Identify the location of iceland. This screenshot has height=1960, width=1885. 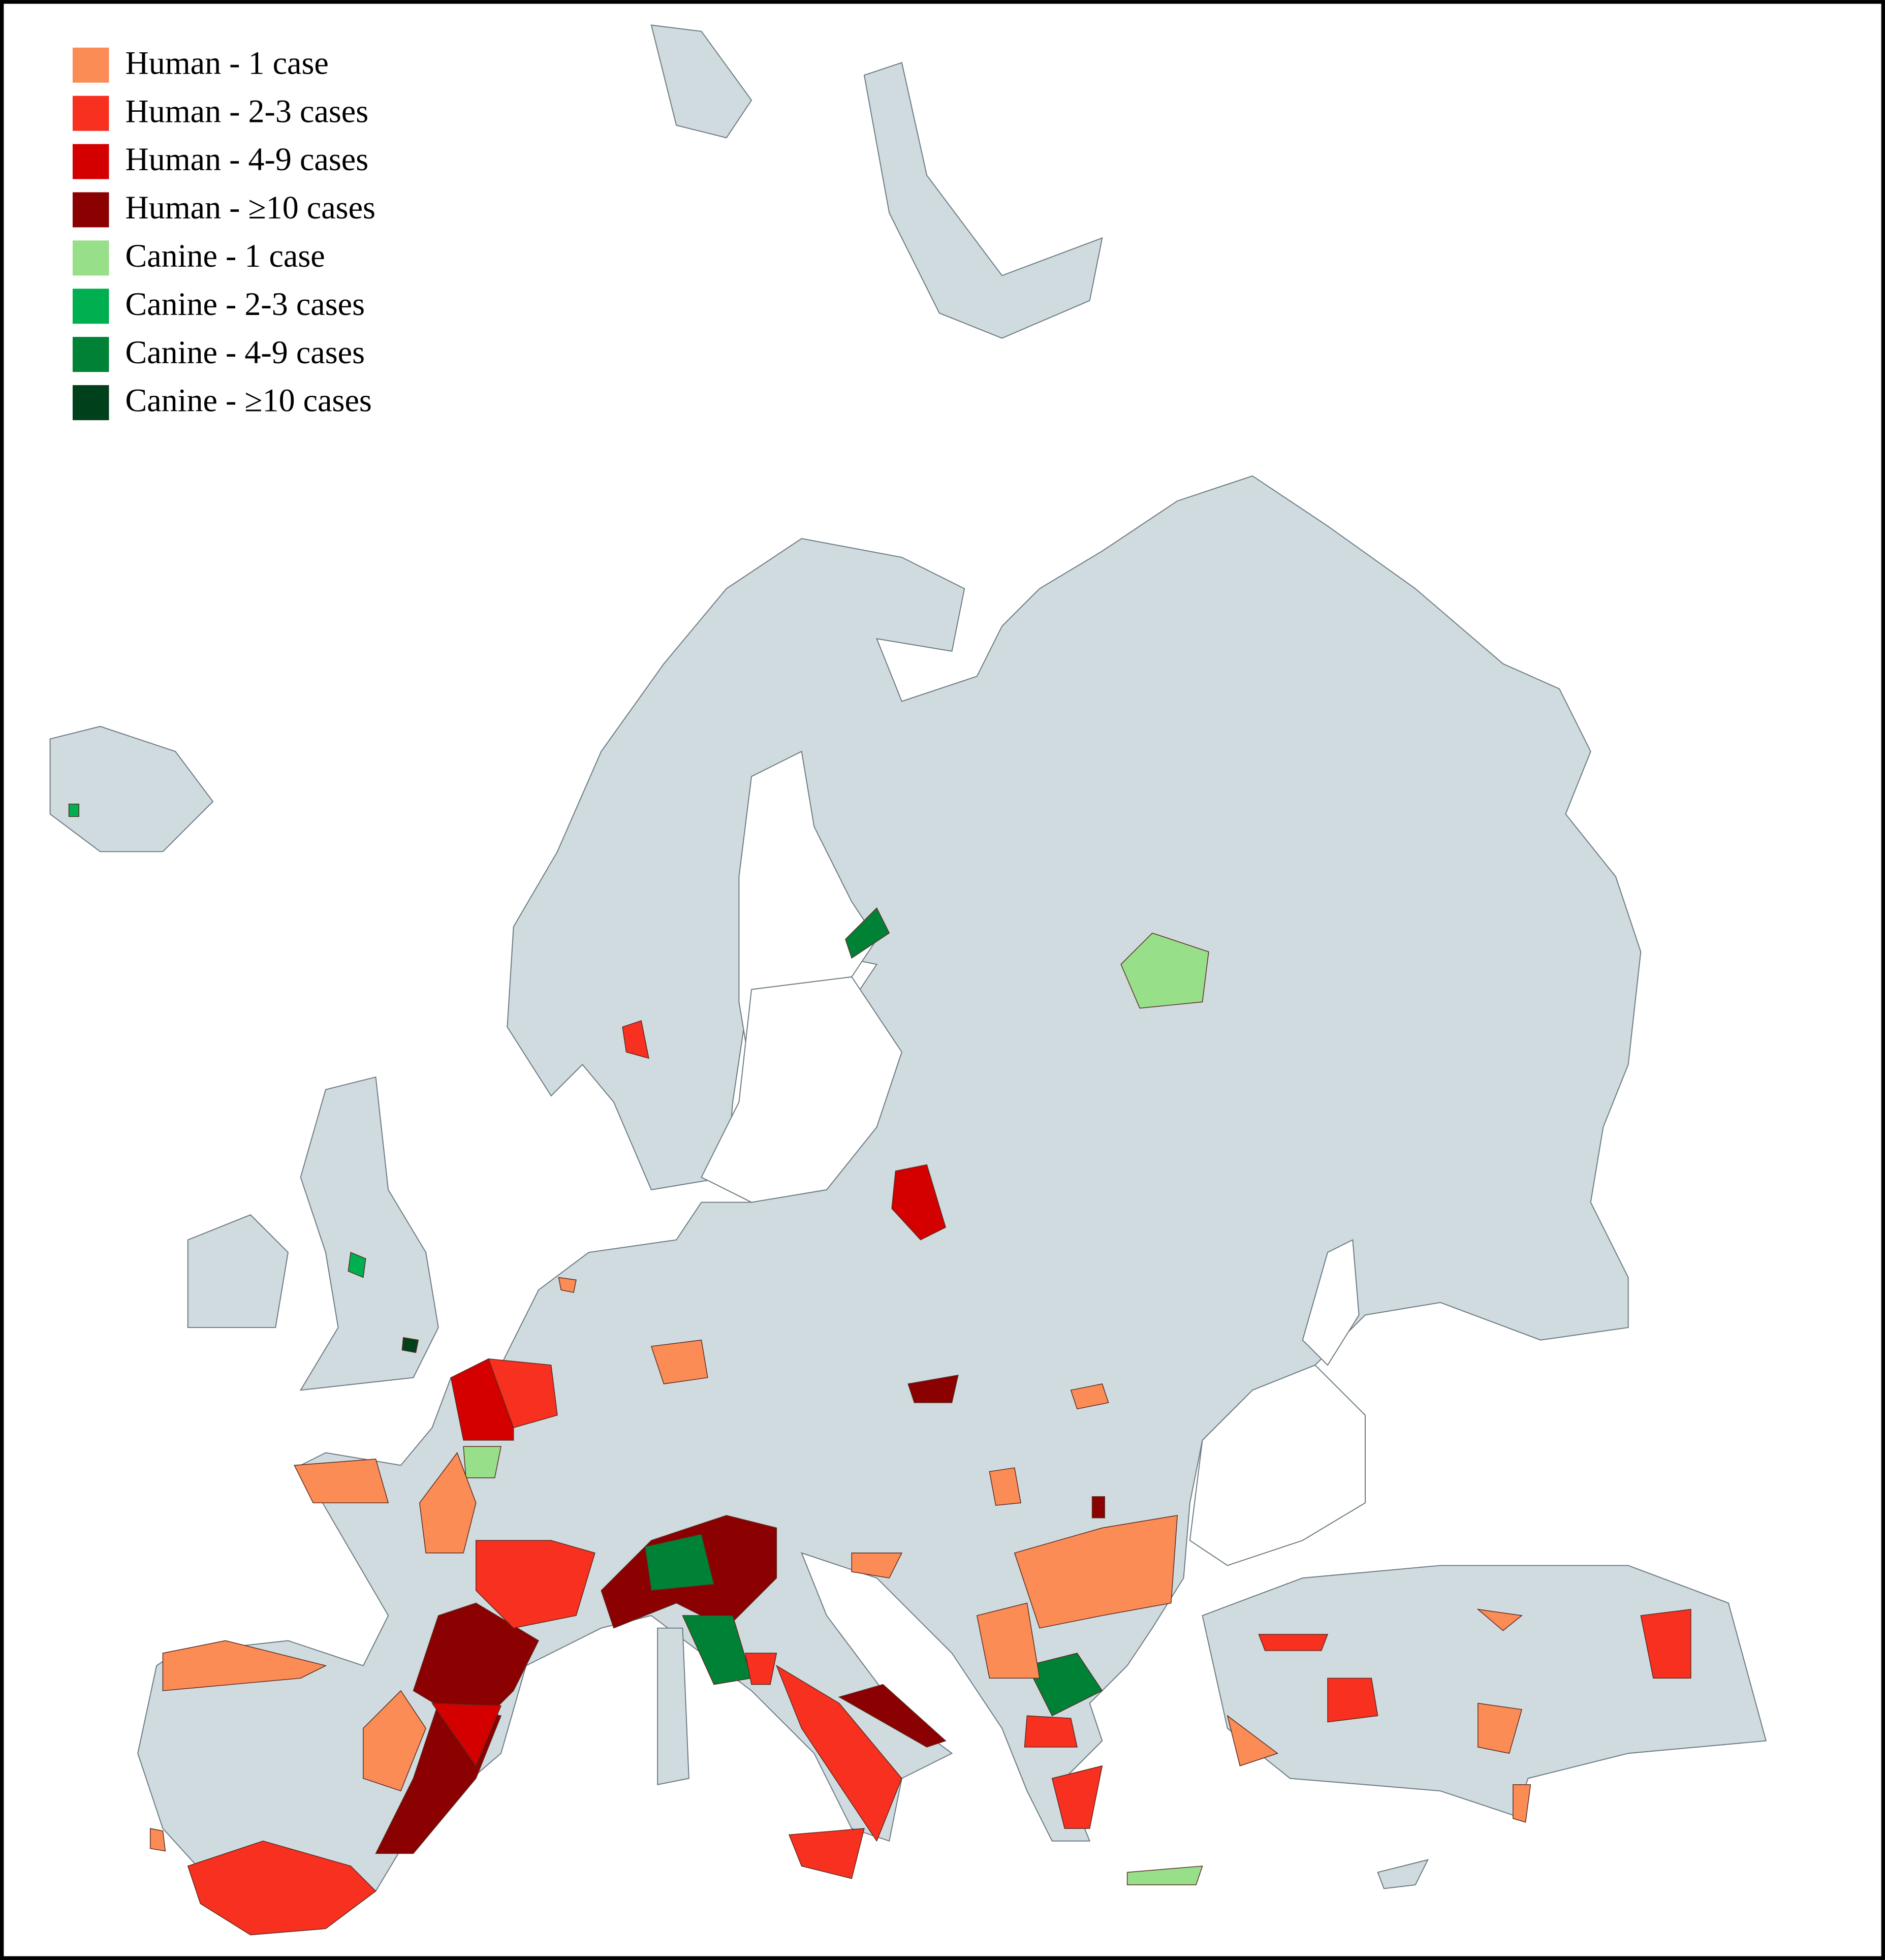
(132, 788).